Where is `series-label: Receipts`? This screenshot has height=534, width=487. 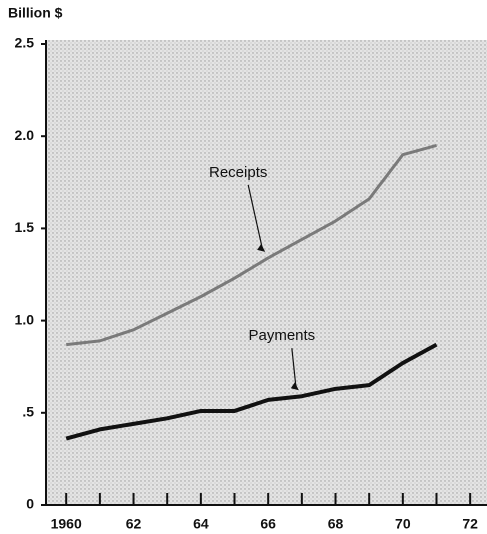
series-label: Receipts is located at coordinates (238, 172).